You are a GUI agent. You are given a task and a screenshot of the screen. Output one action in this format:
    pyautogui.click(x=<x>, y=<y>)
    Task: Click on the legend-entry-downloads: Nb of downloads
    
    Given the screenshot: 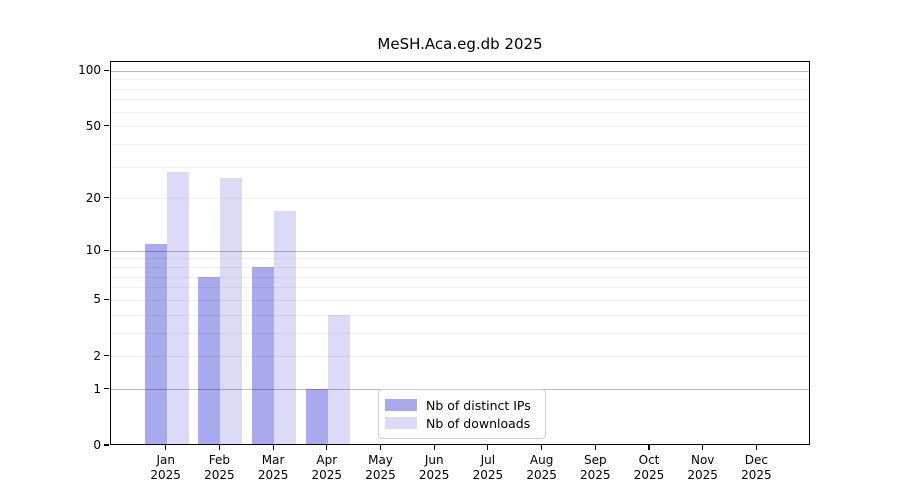 What is the action you would take?
    pyautogui.click(x=460, y=423)
    